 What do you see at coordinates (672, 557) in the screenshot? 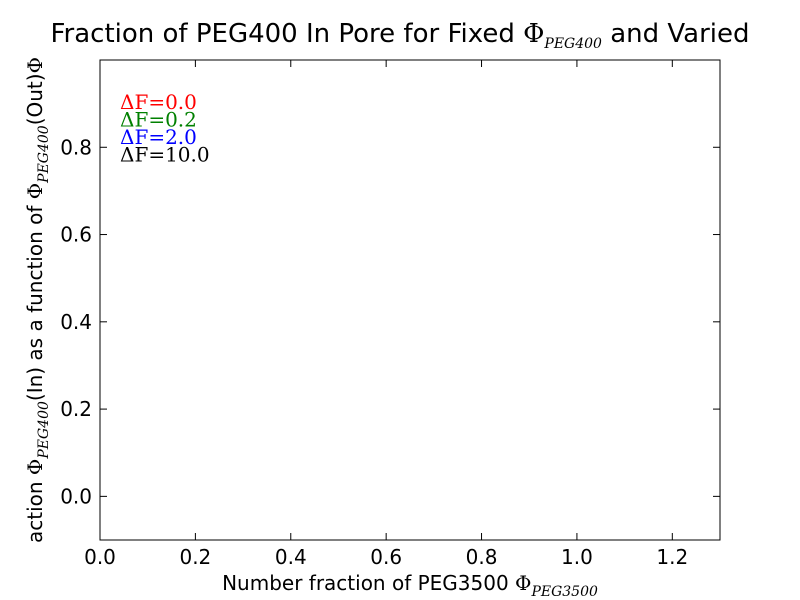
I see `x-tick-label: 1.2` at bounding box center [672, 557].